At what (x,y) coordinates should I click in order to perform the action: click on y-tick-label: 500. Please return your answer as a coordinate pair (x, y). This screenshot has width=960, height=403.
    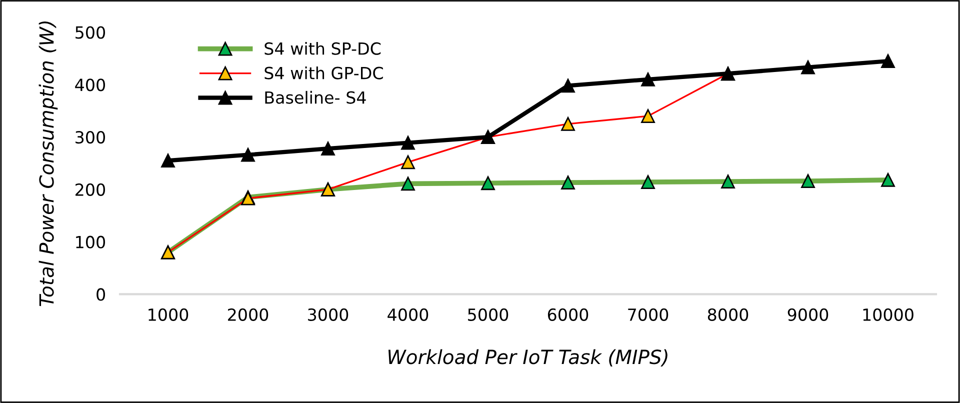
    Looking at the image, I should click on (91, 32).